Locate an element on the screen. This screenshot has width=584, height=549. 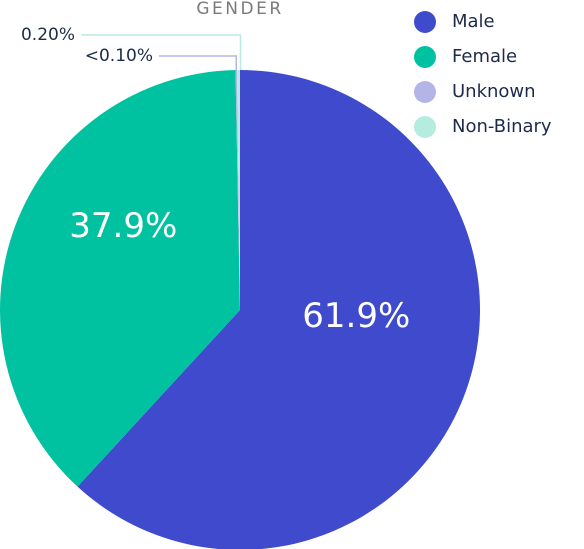
legend-label: Non-Binary is located at coordinates (502, 126).